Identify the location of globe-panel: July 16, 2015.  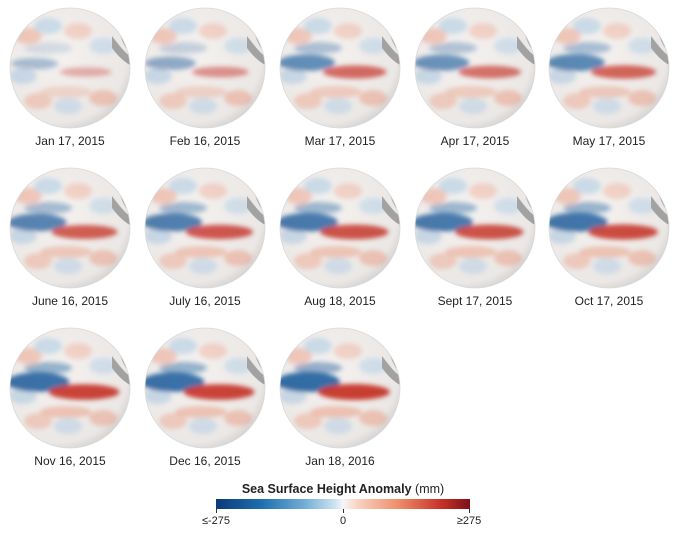
(205, 242).